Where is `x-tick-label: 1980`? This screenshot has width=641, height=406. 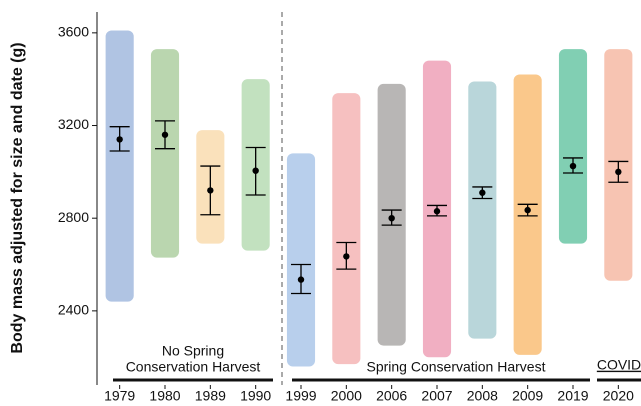
x-tick-label: 1980 is located at coordinates (164, 396).